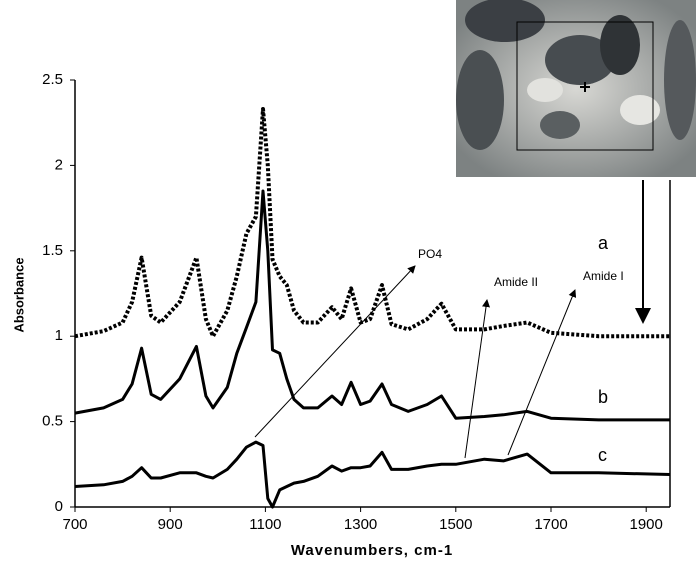  Describe the element at coordinates (516, 282) in the screenshot. I see `annotation: Amide II` at that location.